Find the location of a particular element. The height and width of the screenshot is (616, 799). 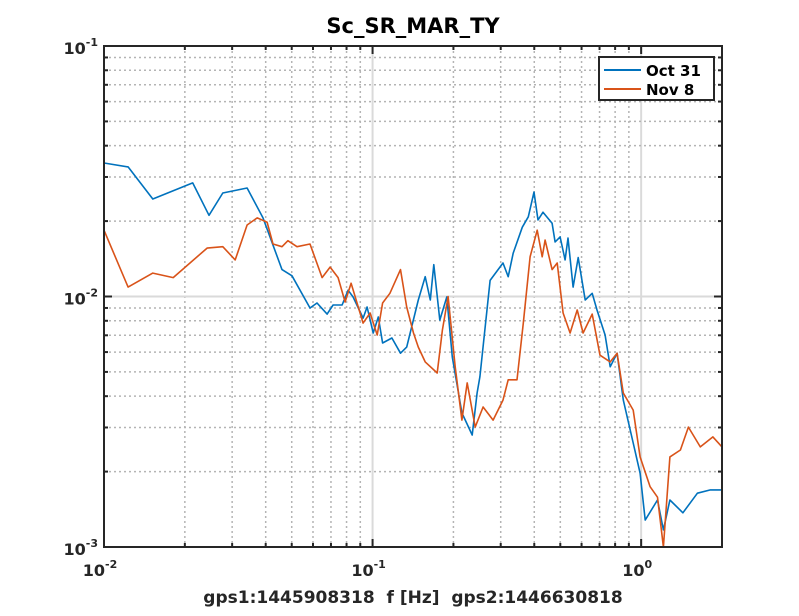

tick-exponent: -3 is located at coordinates (92, 543).